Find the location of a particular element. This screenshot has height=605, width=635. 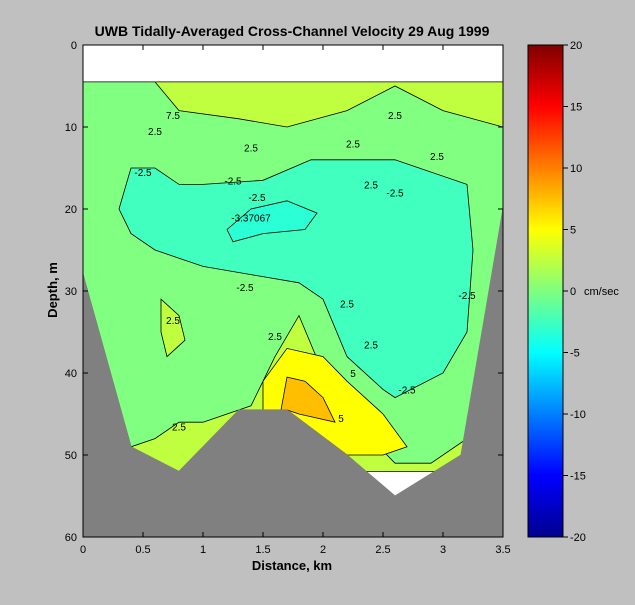

colorbar-tick-label-2: 10 is located at coordinates (576, 169).